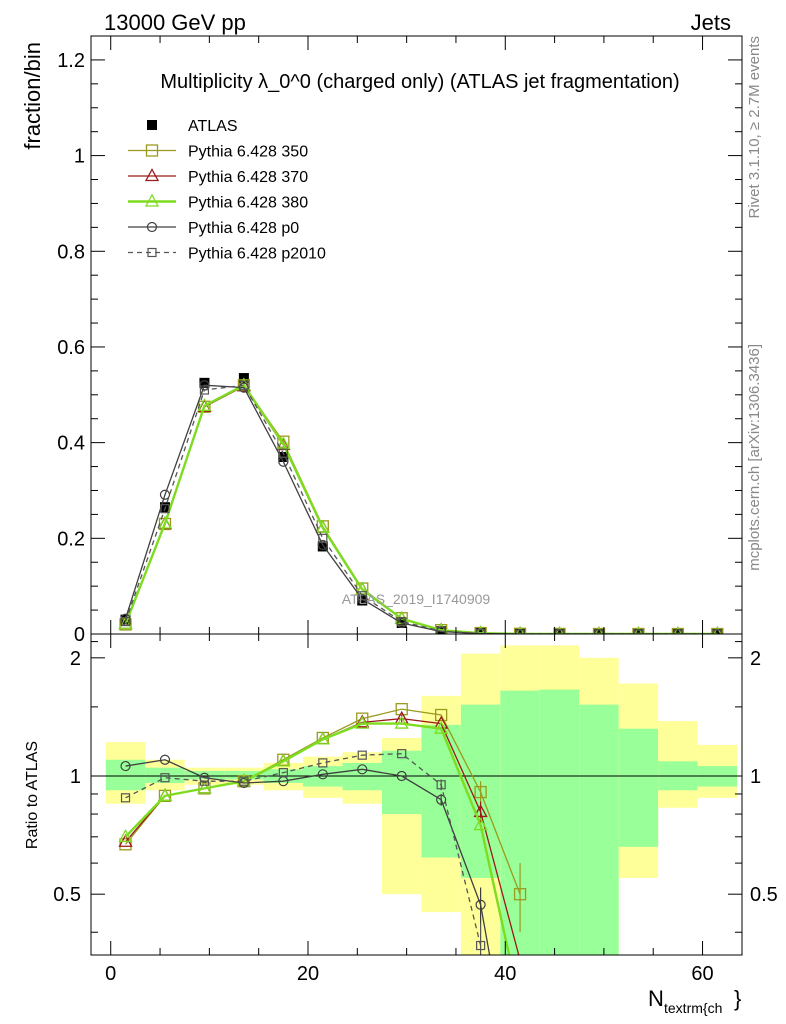 The width and height of the screenshot is (786, 1024). What do you see at coordinates (71, 252) in the screenshot?
I see `main-ytick-label-4: 0.8` at bounding box center [71, 252].